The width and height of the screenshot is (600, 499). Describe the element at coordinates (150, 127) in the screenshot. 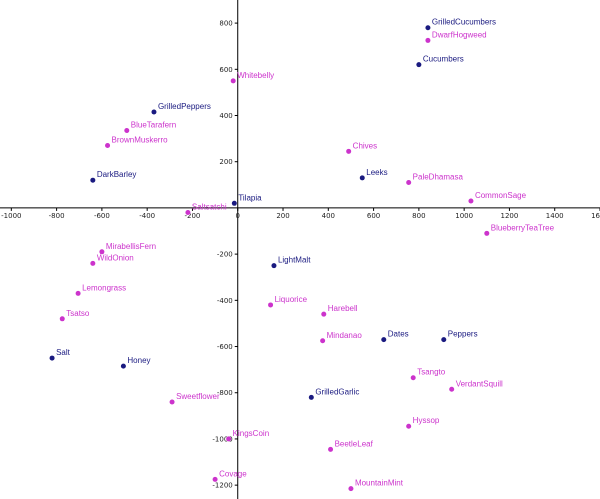

I see `data-point: BlueTarafern` at that location.